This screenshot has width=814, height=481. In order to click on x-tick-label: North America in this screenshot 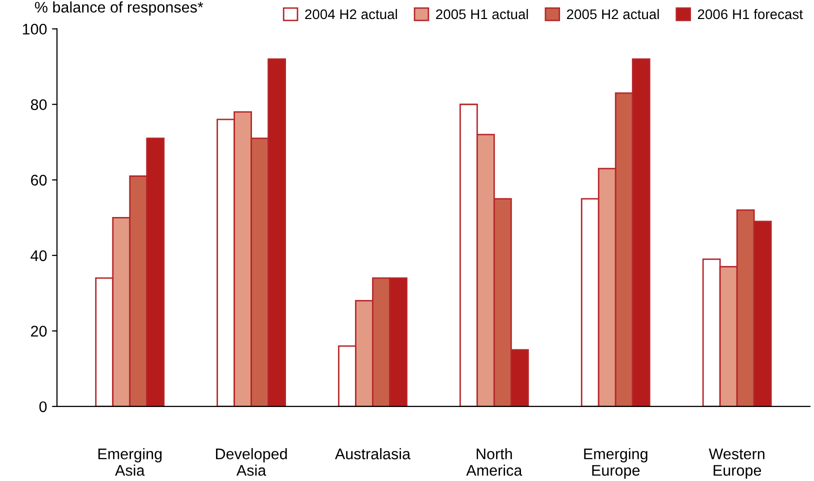, I will do `click(494, 462)`.